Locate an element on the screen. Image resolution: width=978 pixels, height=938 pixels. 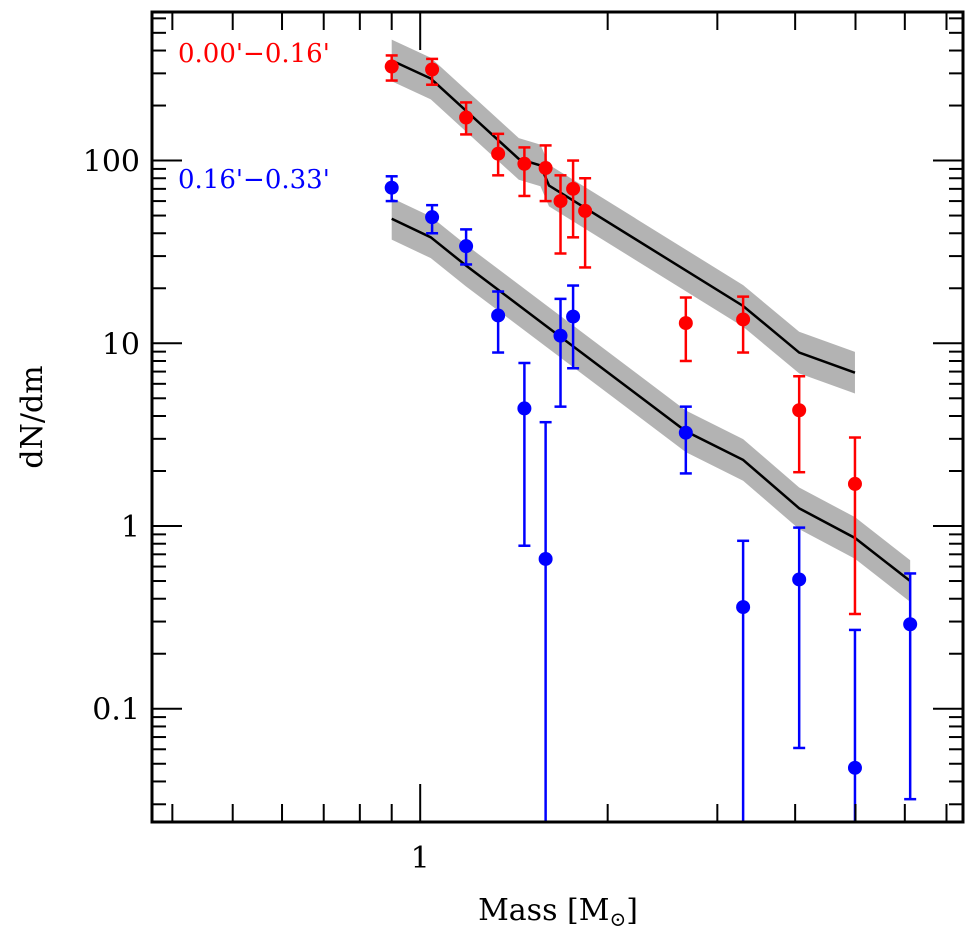
y-axis-label: dN/dm is located at coordinates (32, 416).